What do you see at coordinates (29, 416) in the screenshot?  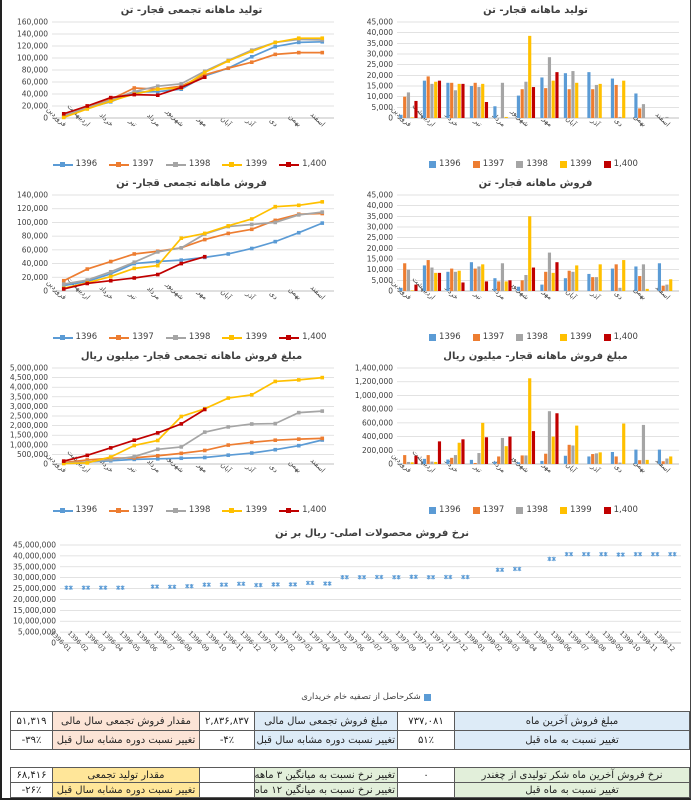 I see `svg-text: 2,500,000` at bounding box center [29, 416].